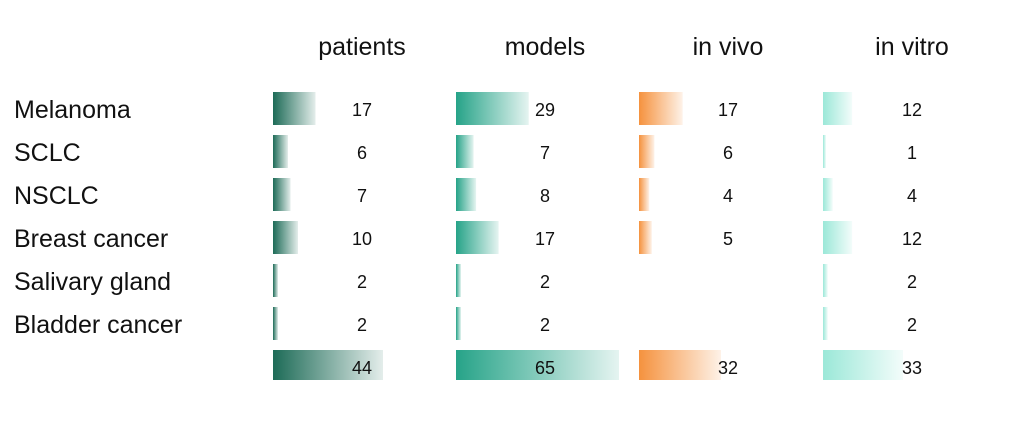 Image resolution: width=1011 pixels, height=433 pixels. Describe the element at coordinates (545, 239) in the screenshot. I see `value-breast-cancer-models: 17` at that location.